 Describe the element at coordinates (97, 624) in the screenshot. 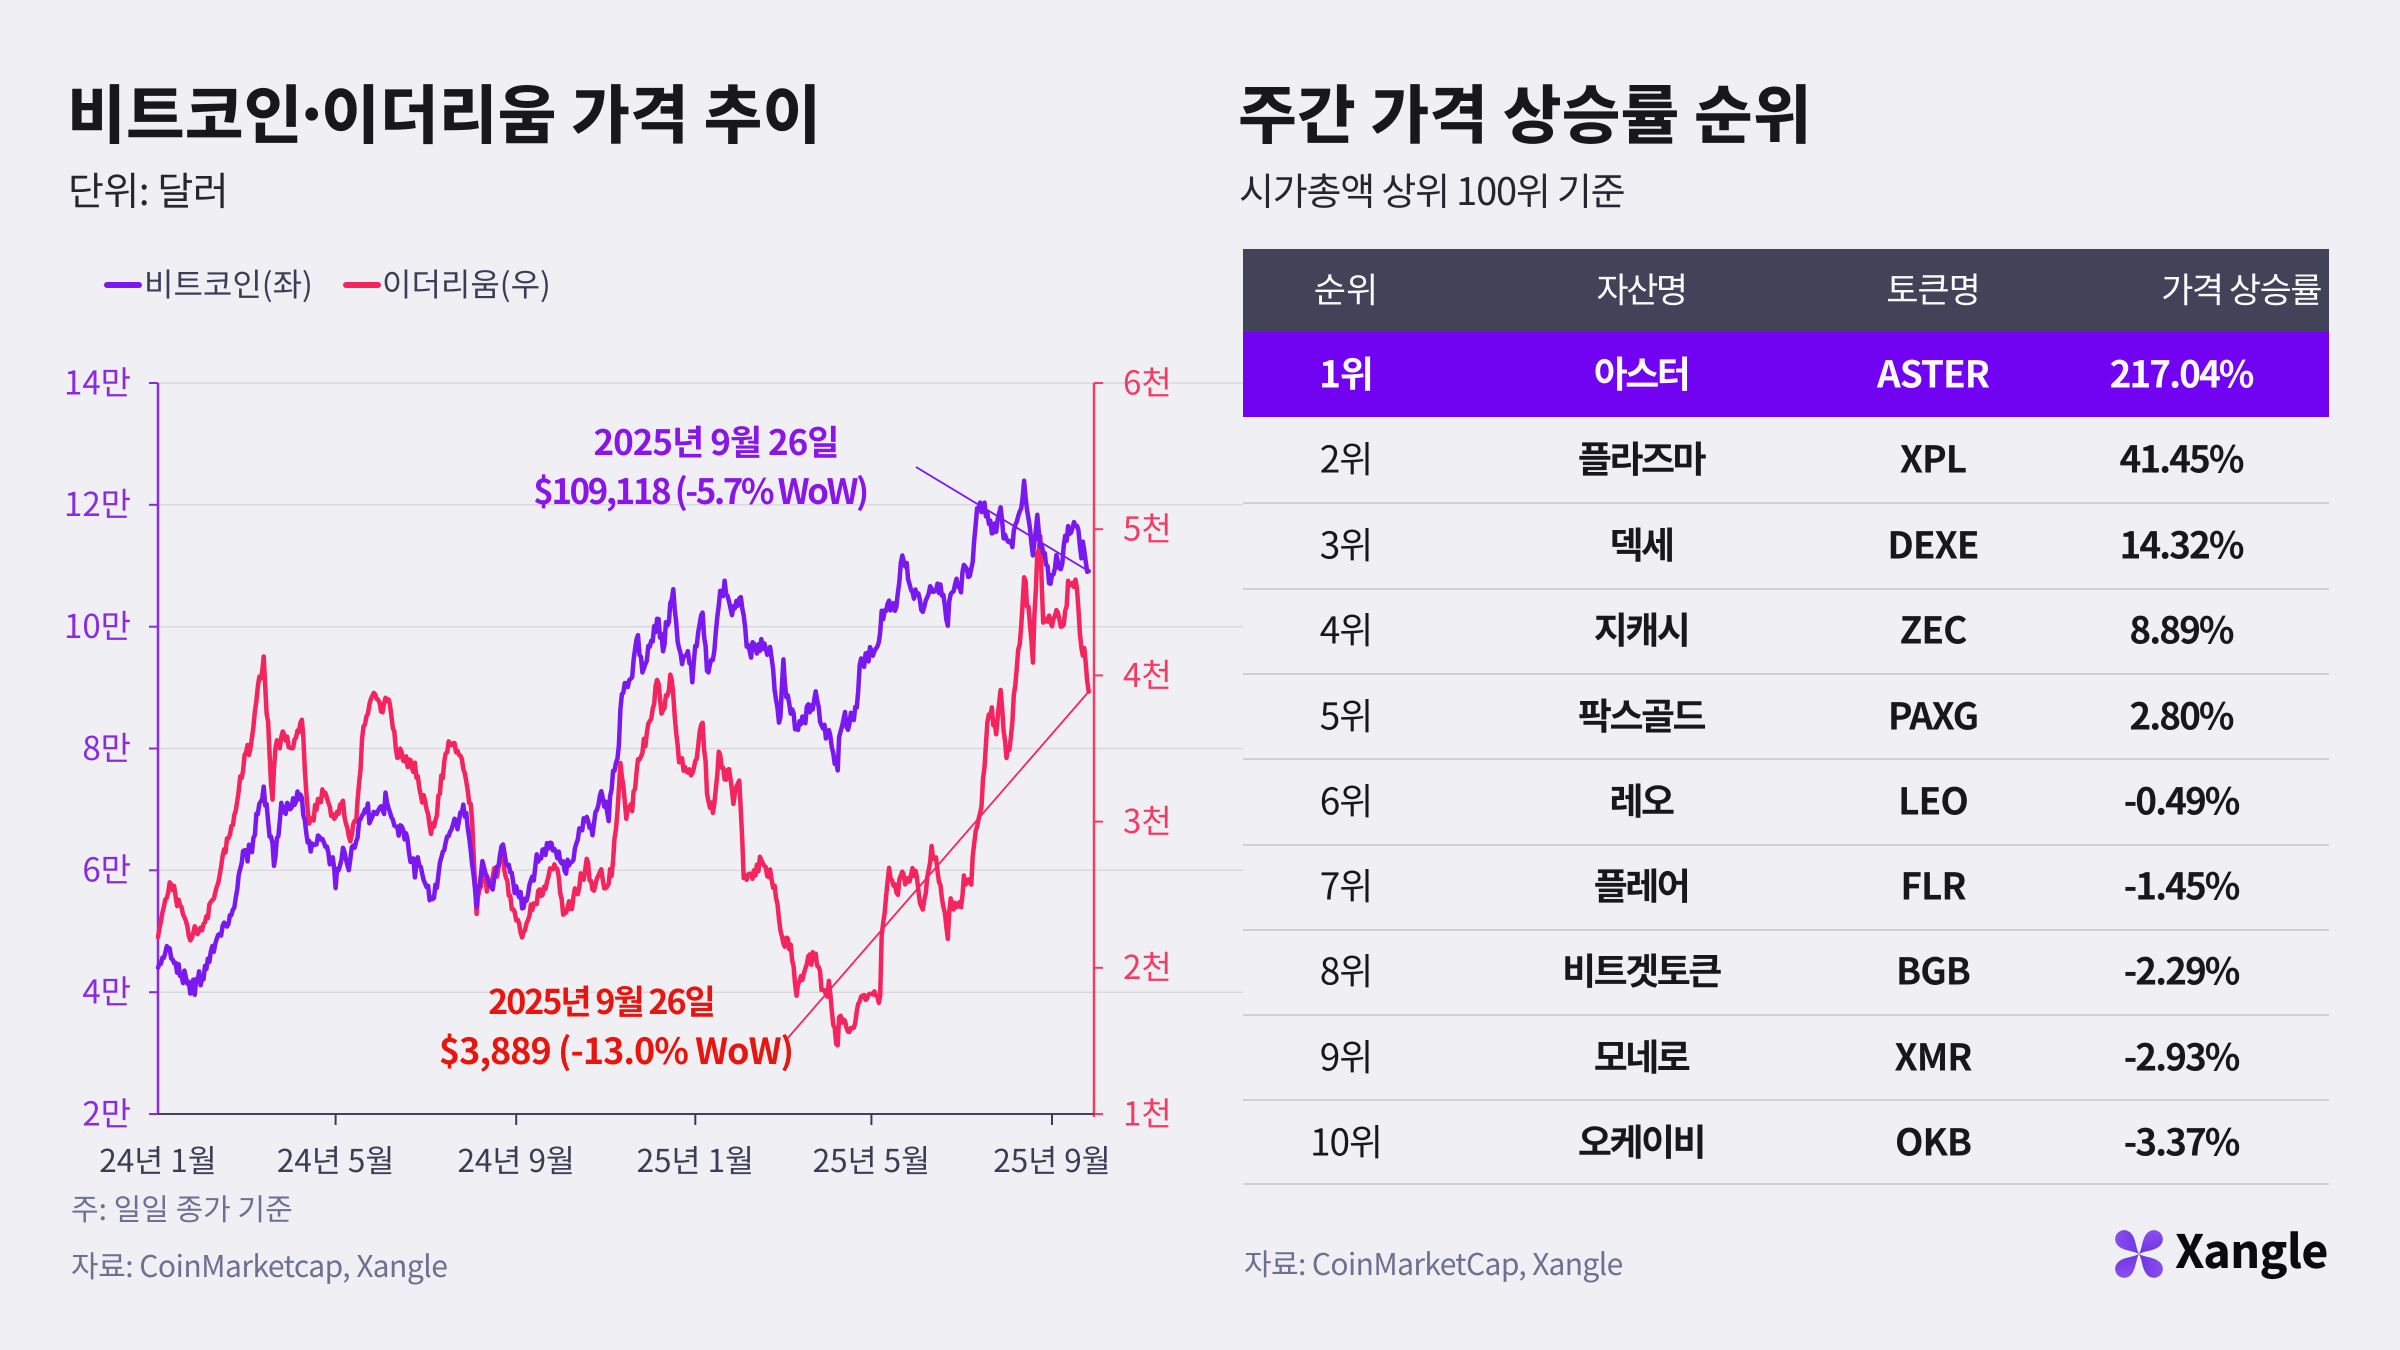

I see `svg-text: 10만` at that location.